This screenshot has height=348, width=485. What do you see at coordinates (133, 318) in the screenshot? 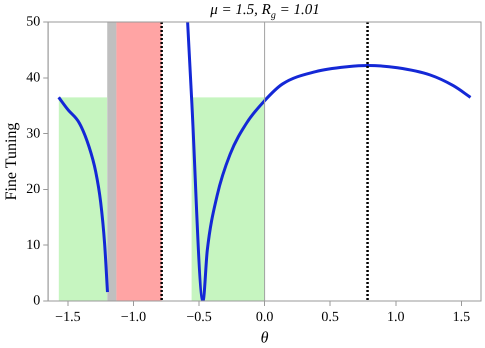
I see `x-tick-label: −1.0` at bounding box center [133, 318].